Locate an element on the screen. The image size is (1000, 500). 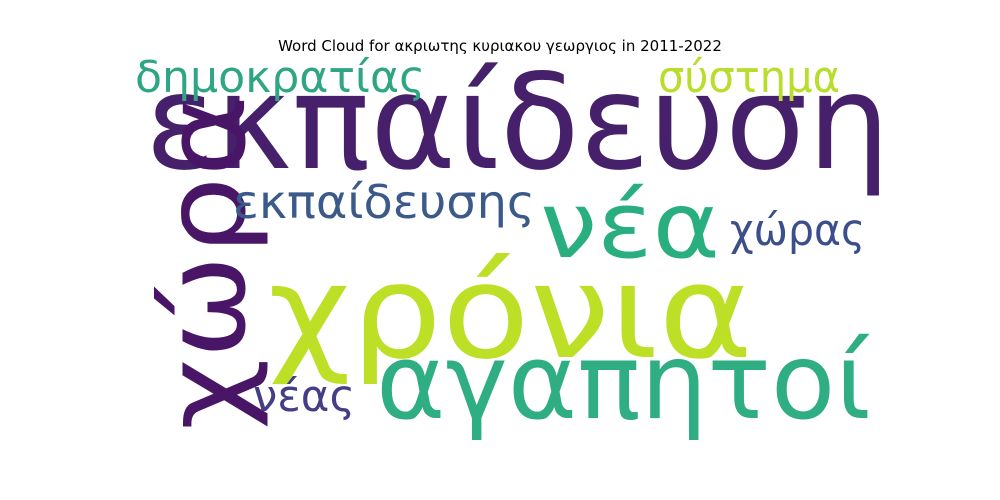
word-5: νέα is located at coordinates (630, 225).